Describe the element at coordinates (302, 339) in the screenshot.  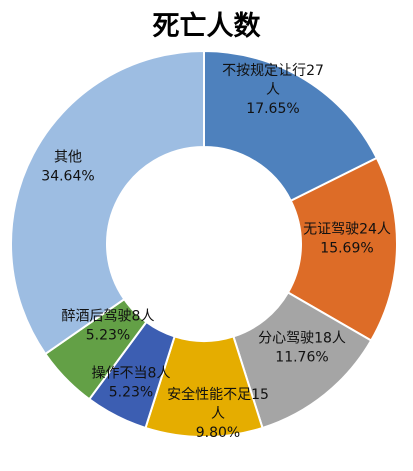
I see `data-label-category: 分心驾驶18人` at that location.